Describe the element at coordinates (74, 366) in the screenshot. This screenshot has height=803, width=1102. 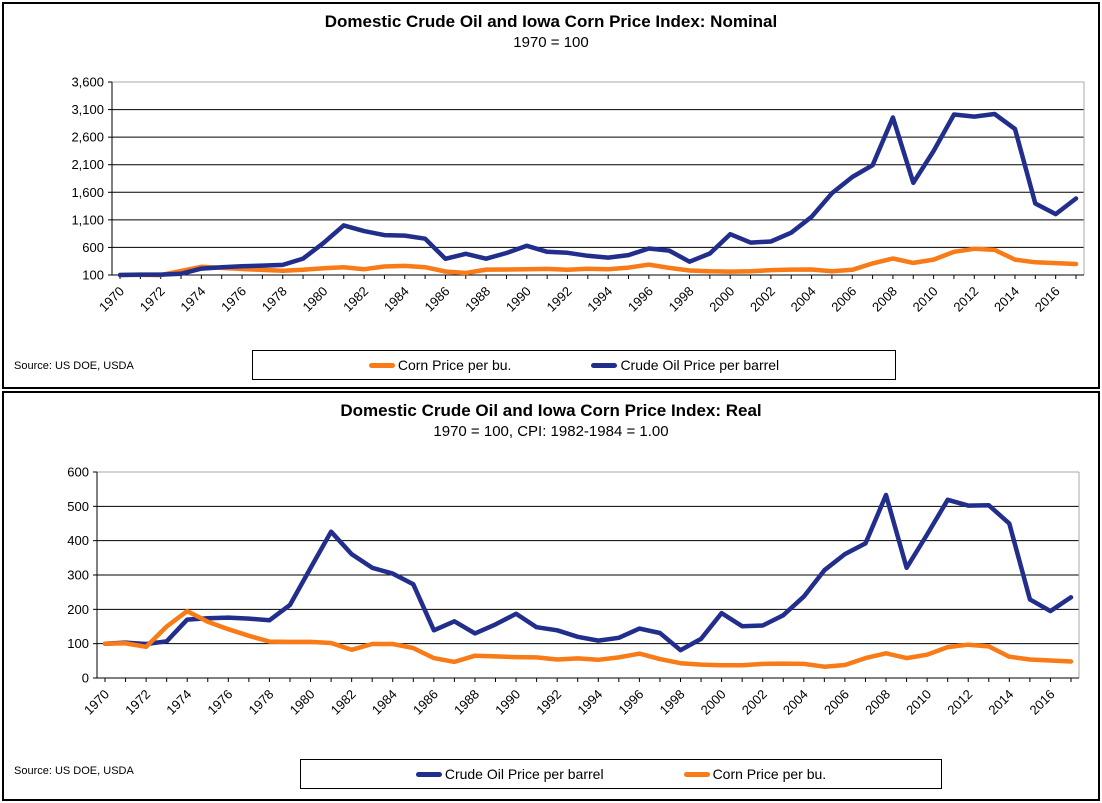
I see `source-note-nominal: Source: US DOE, USDA` at that location.